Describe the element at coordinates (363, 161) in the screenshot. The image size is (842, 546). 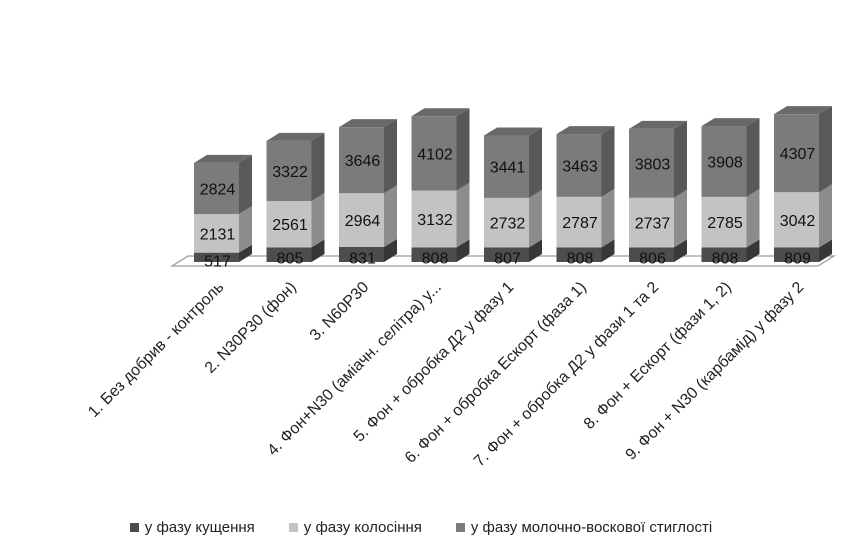
I see `data-label-3-3: 3646` at that location.